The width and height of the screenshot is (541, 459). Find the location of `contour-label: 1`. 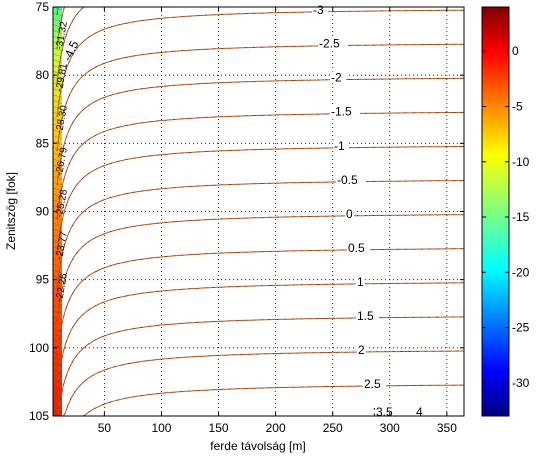

contour-label: 1 is located at coordinates (360, 282).